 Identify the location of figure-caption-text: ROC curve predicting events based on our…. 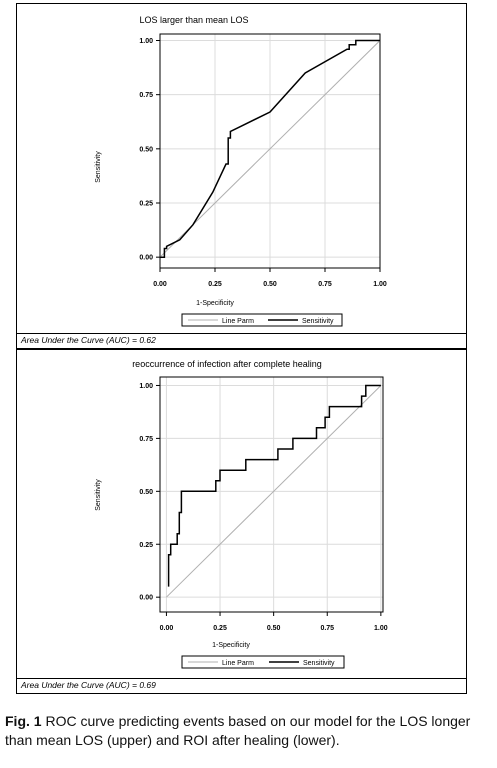
(238, 730).